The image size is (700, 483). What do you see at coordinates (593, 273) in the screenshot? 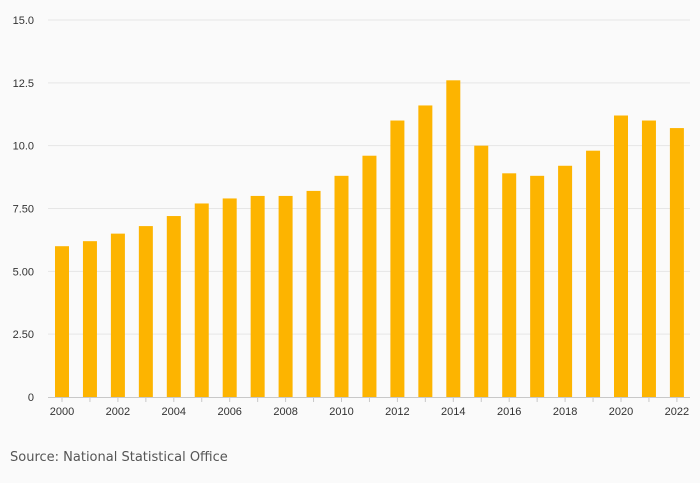
I see `bar-2019` at bounding box center [593, 273].